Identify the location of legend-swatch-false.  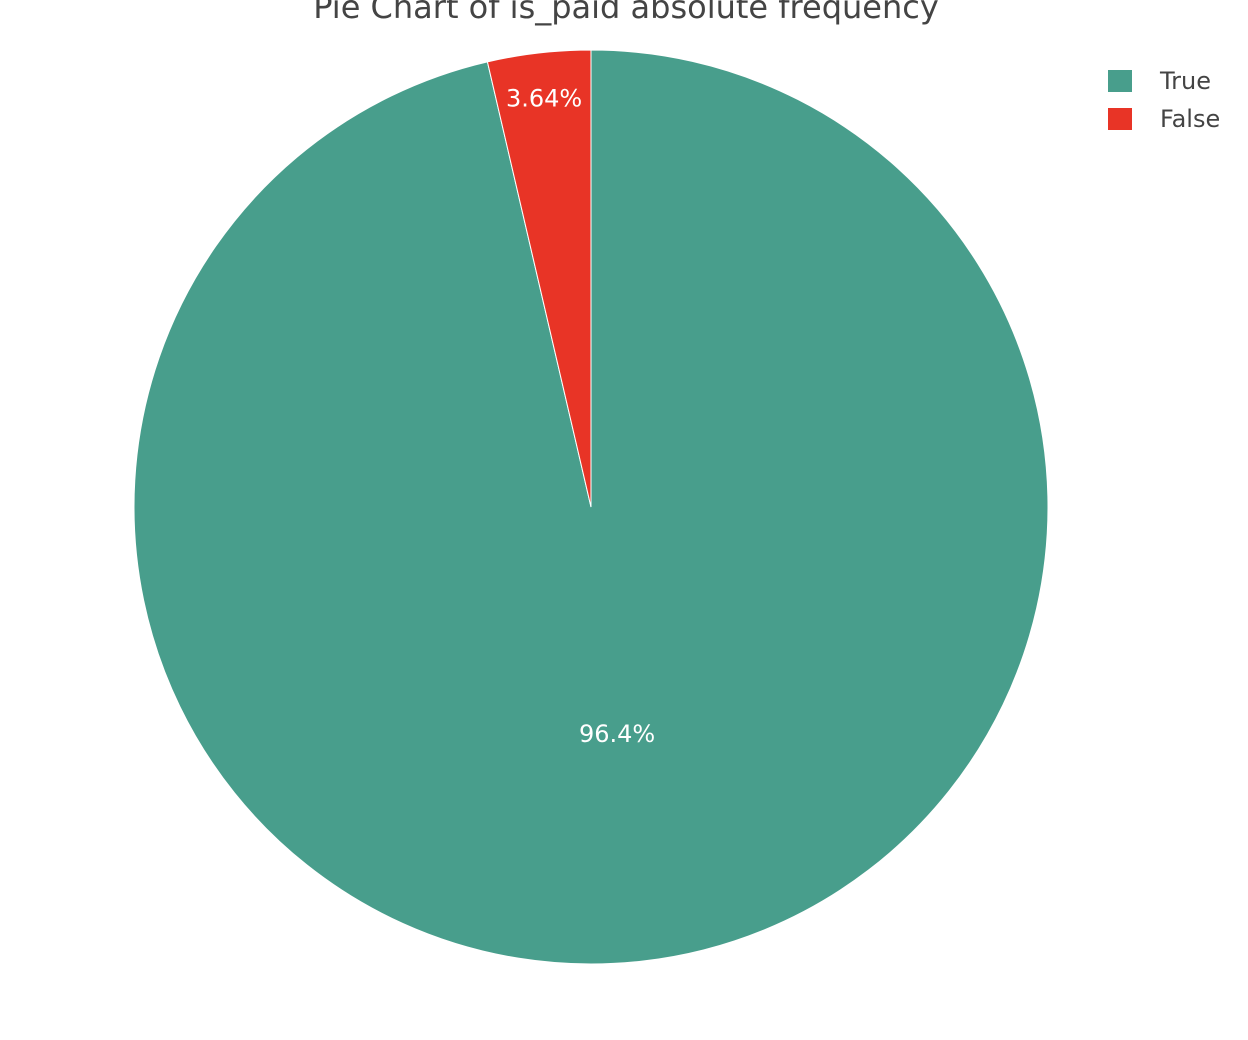
(1120, 119).